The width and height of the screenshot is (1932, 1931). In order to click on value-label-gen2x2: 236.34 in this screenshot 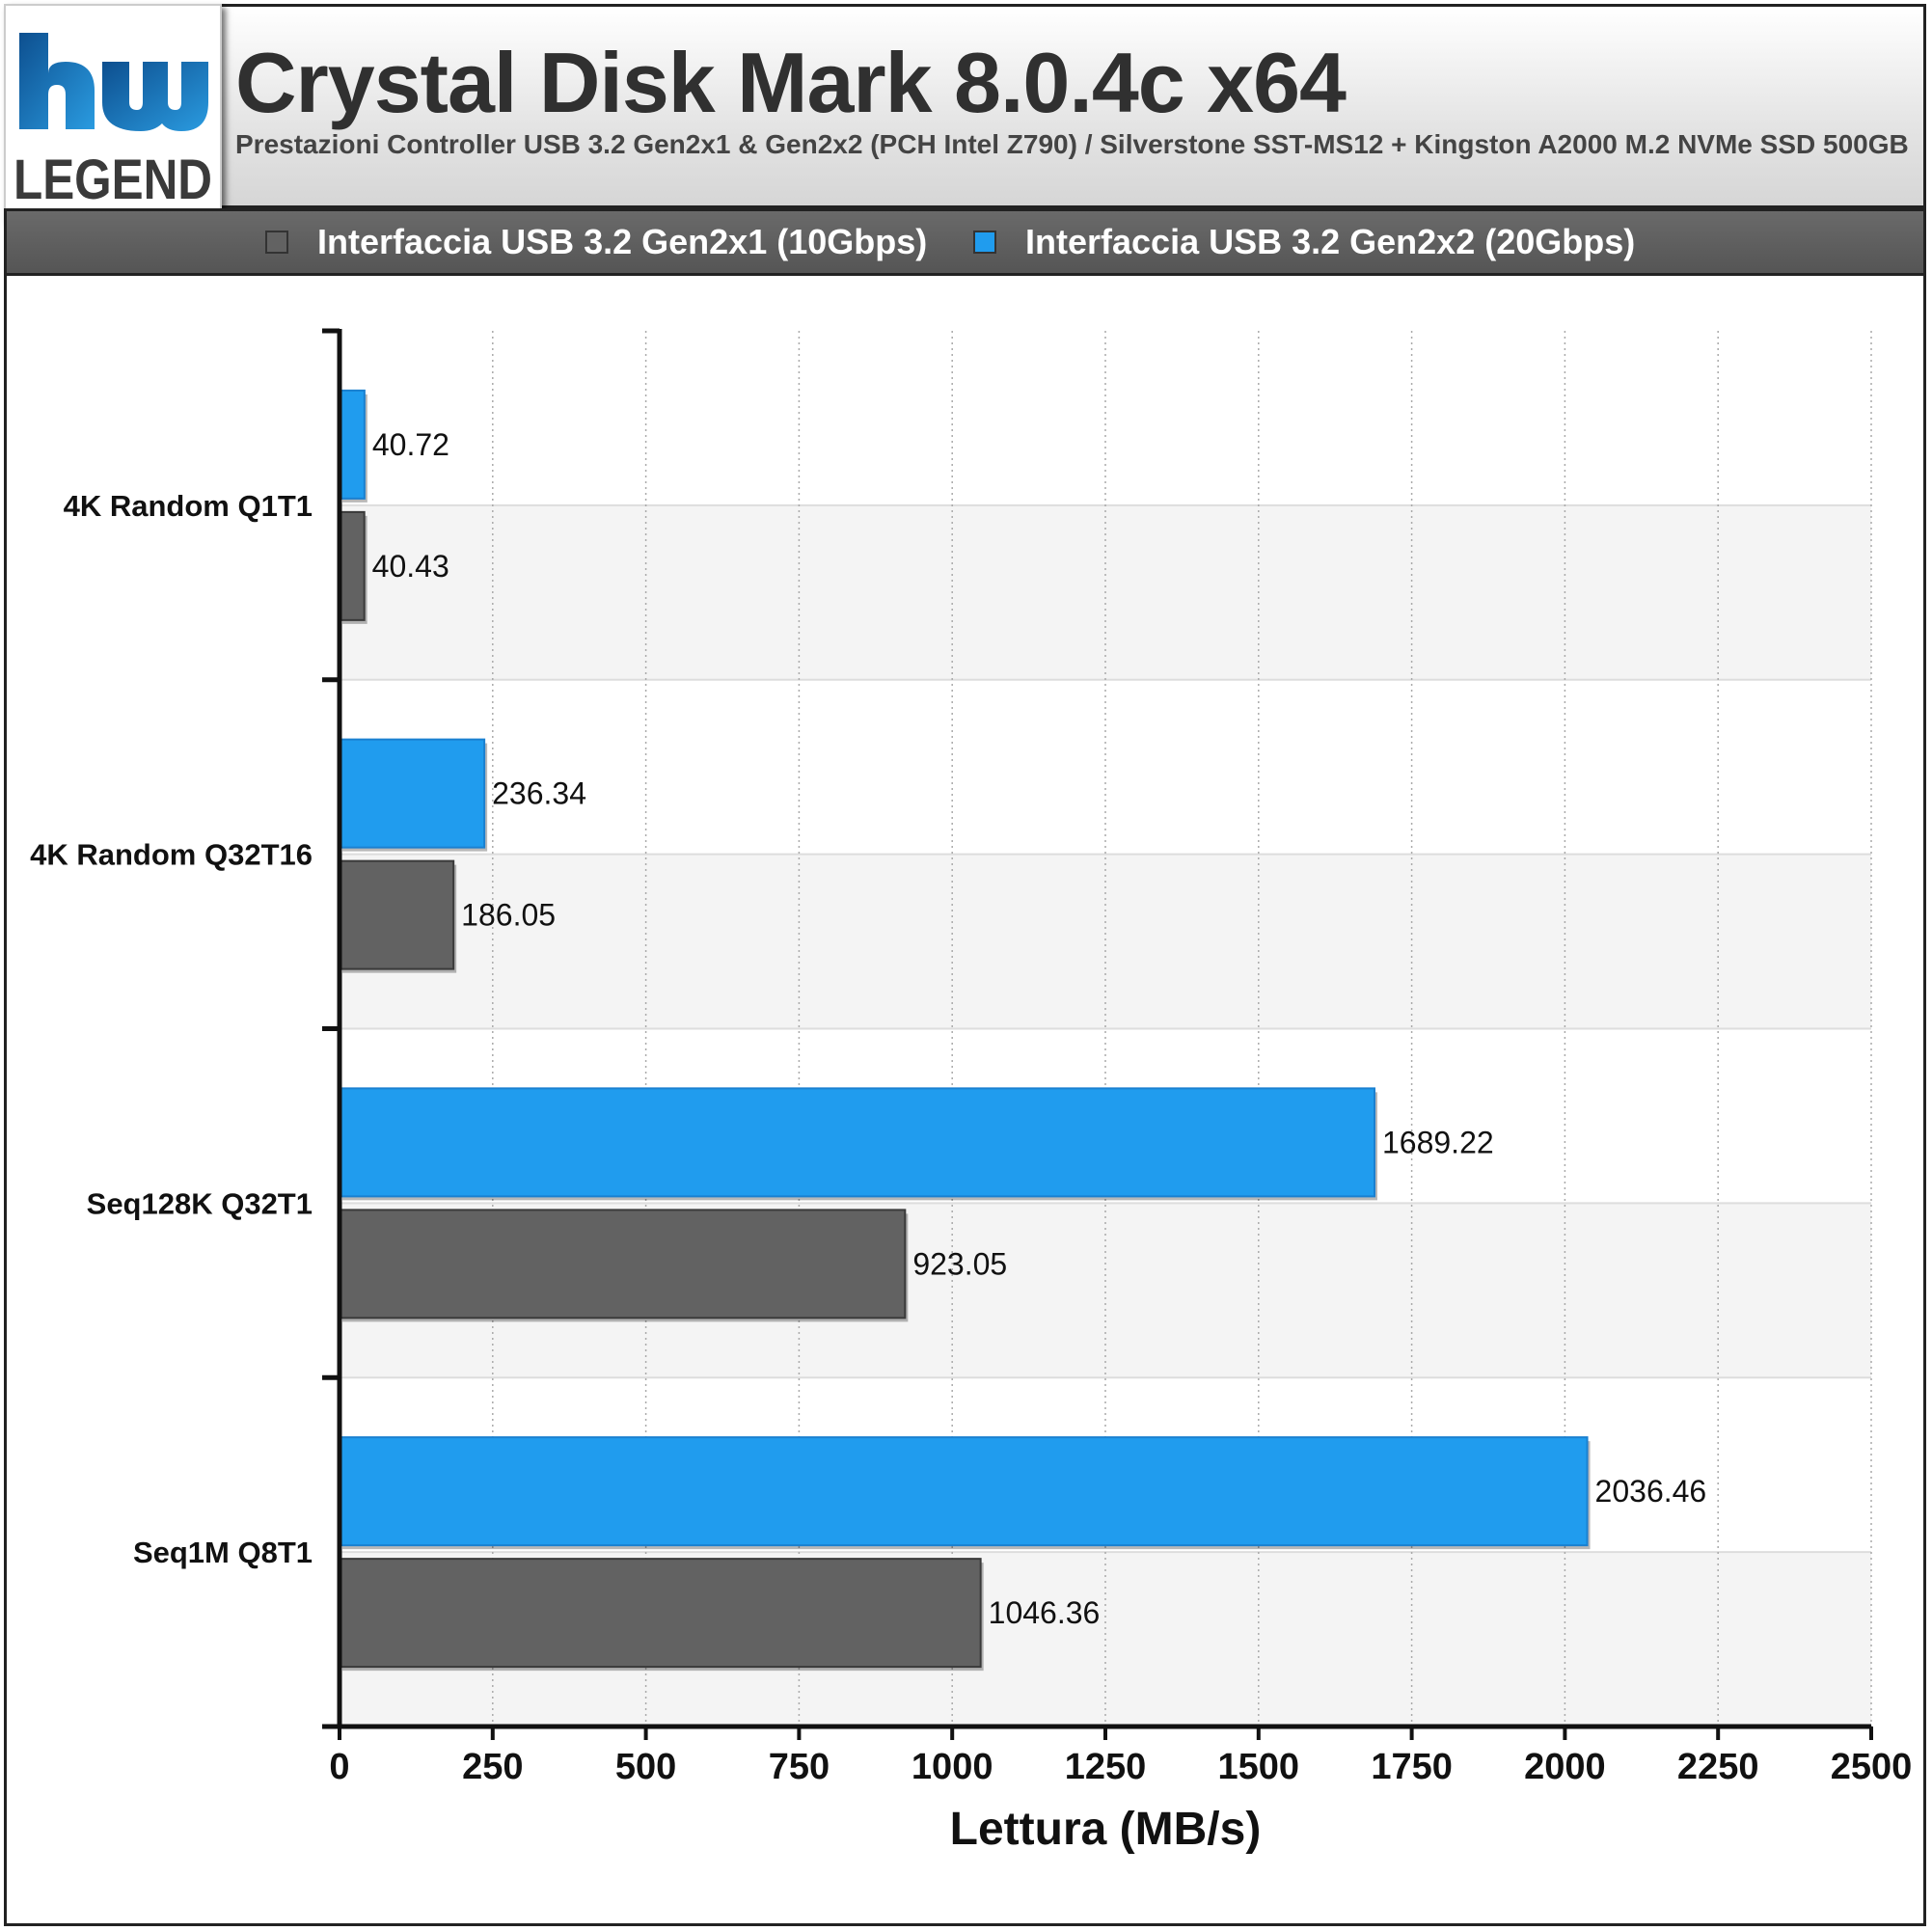, I will do `click(539, 793)`.